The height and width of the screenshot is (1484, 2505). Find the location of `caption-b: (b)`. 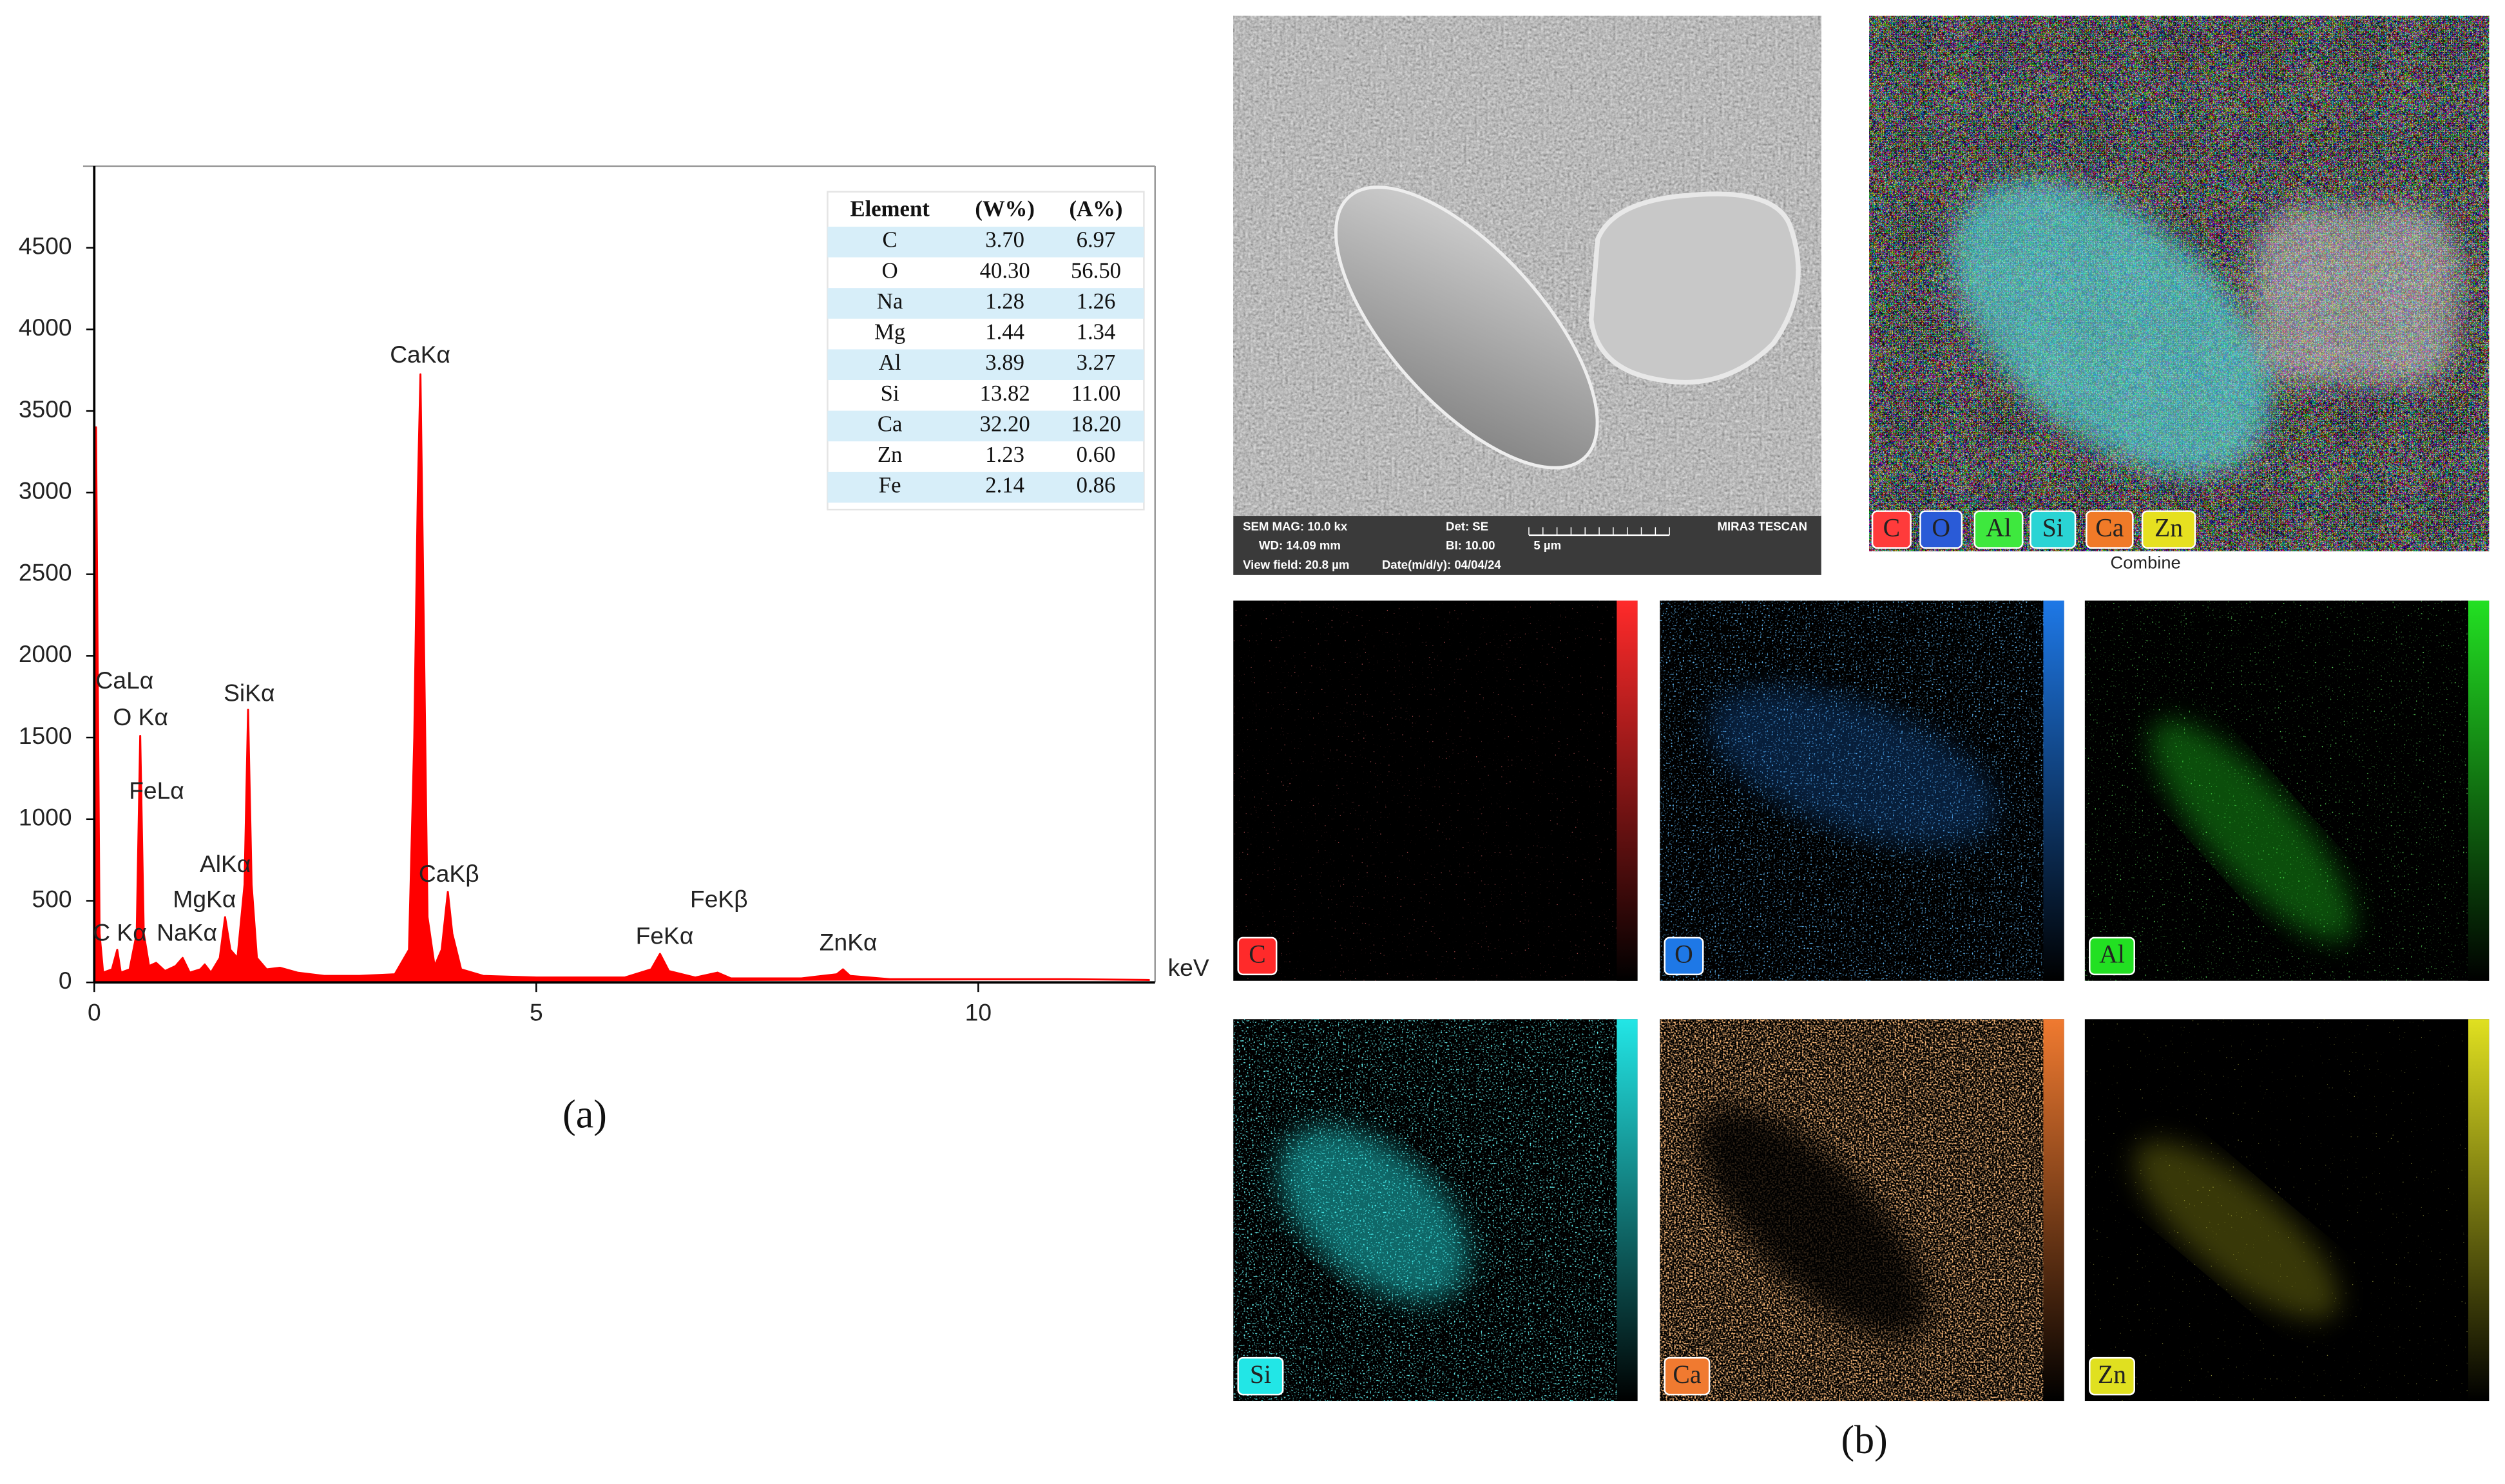

caption-b: (b) is located at coordinates (1864, 1440).